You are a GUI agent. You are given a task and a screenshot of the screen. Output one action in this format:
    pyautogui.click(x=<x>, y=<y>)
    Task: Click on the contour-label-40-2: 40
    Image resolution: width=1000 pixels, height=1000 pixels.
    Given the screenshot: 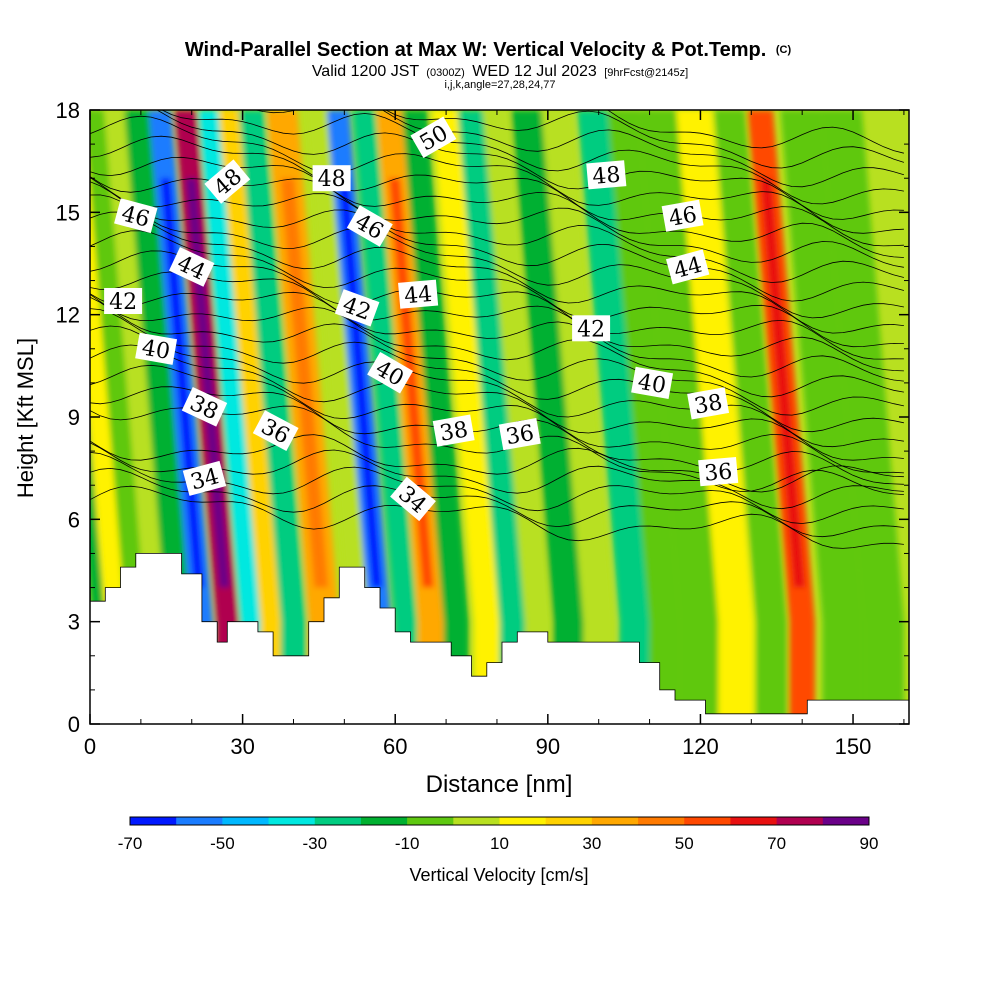 What is the action you would take?
    pyautogui.click(x=652, y=383)
    